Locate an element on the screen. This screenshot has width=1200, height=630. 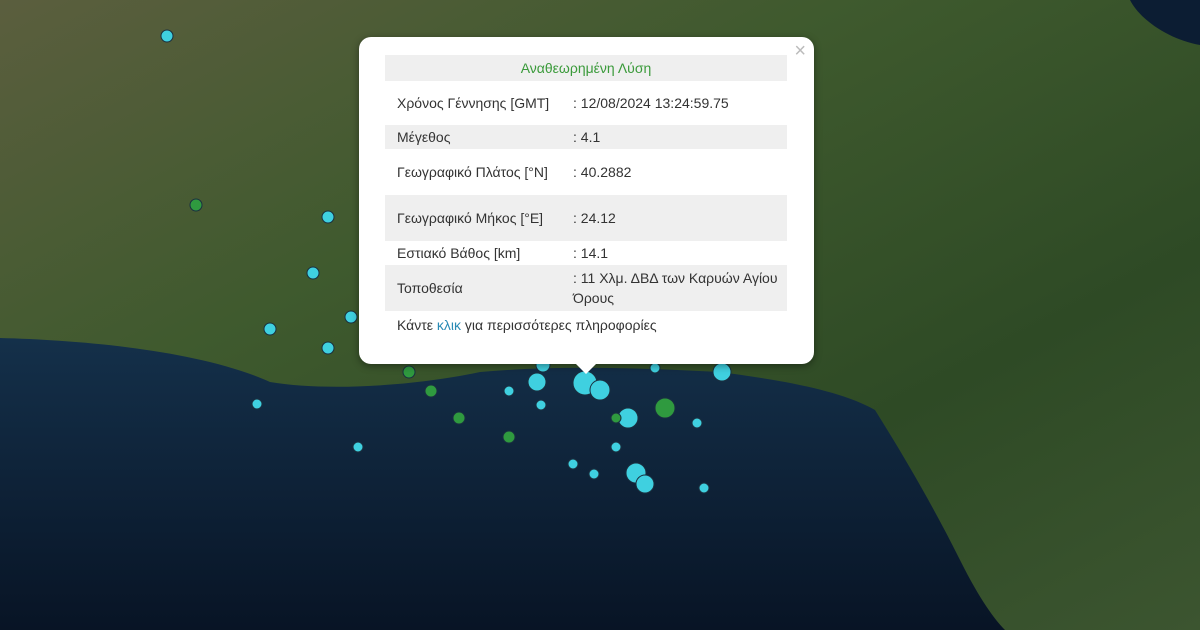
detail-label: Εστιακό Βάθος [km] is located at coordinates (459, 253).